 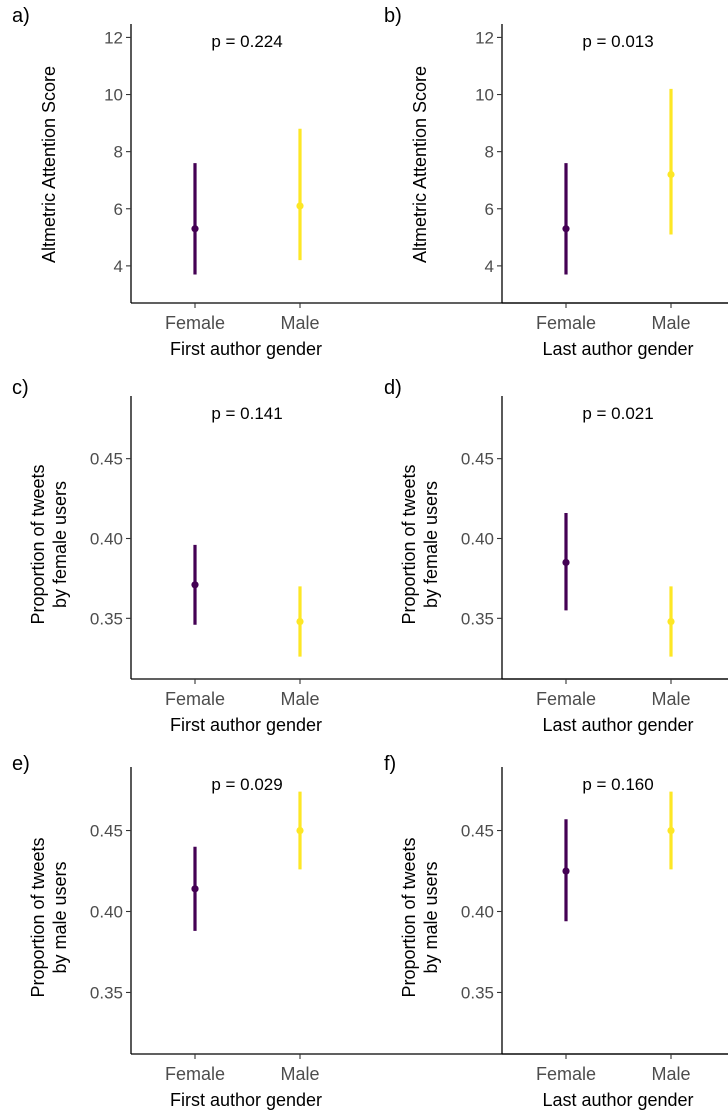 What do you see at coordinates (246, 41) in the screenshot?
I see `p-value-annotation: p = 0.224` at bounding box center [246, 41].